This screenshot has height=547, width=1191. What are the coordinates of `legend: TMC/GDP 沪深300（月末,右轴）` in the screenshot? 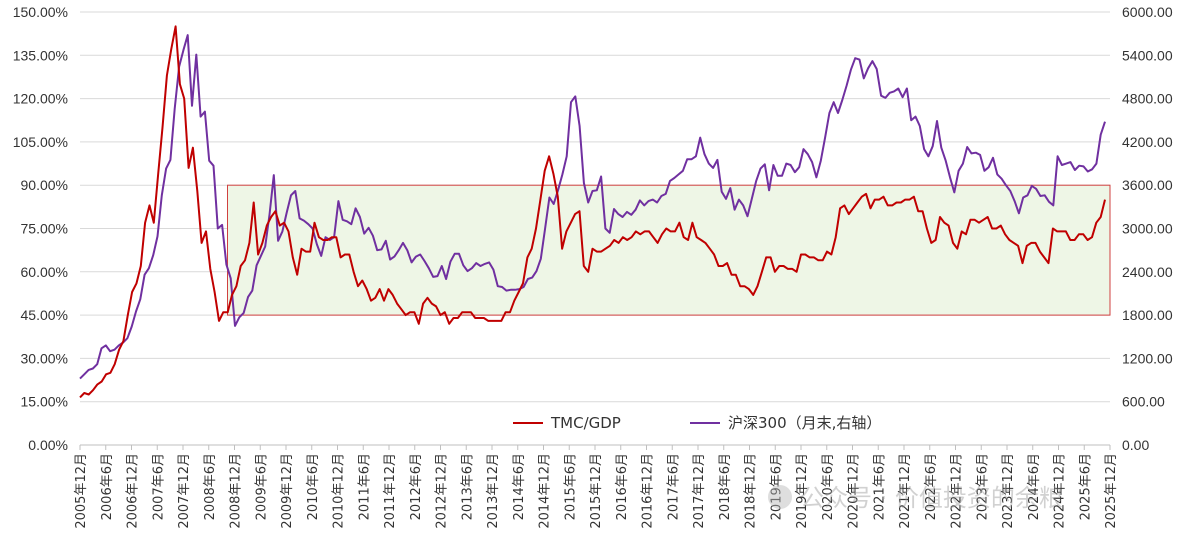 It's located at (697, 423).